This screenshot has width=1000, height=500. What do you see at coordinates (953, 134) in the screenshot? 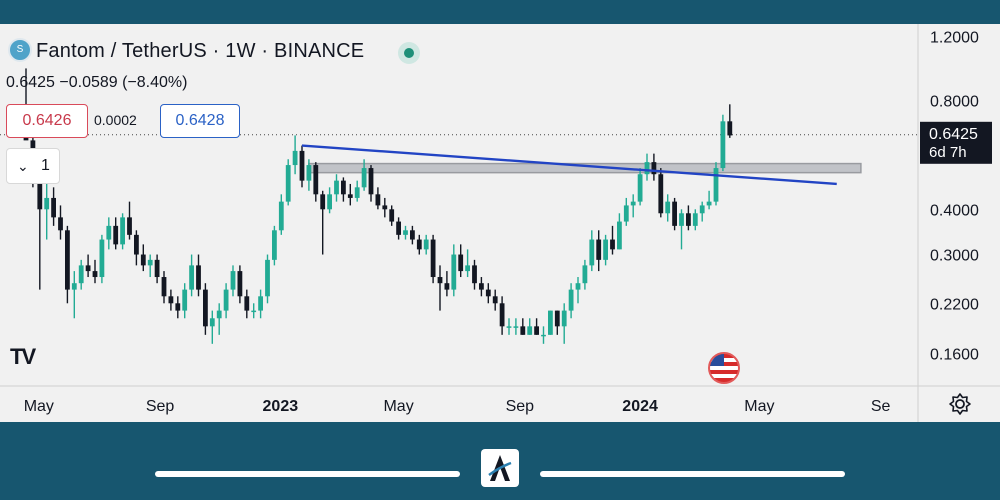
I see `last-price-label: 0.6425` at bounding box center [953, 134].